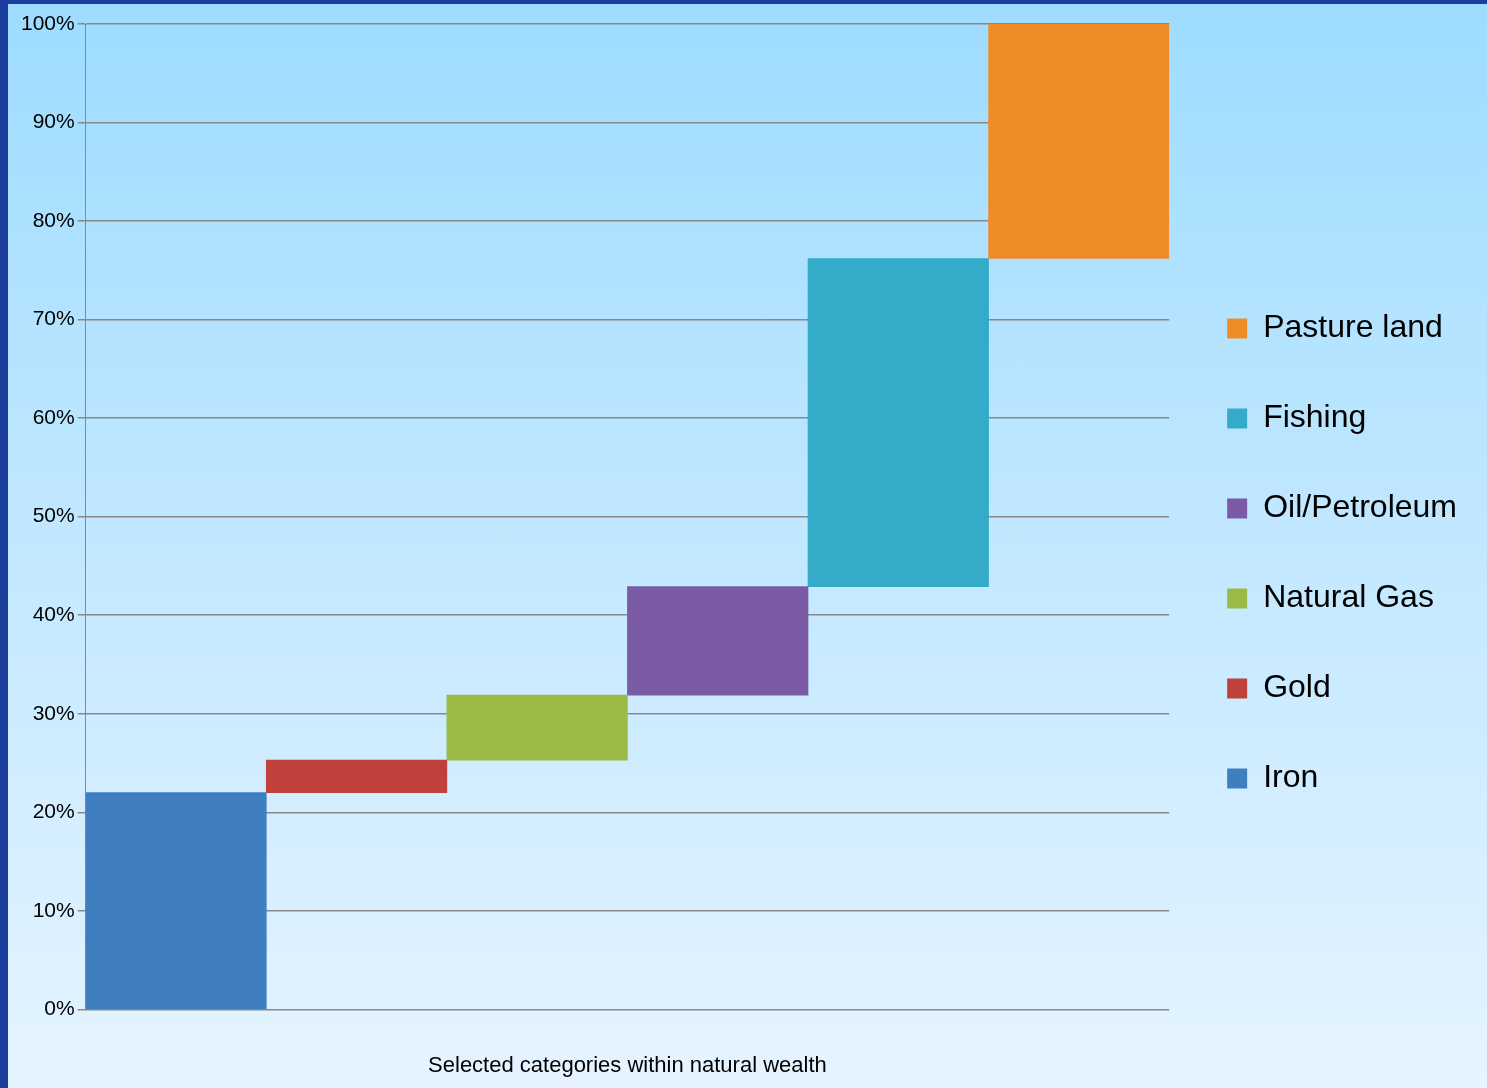 The height and width of the screenshot is (1088, 1487). What do you see at coordinates (59, 1008) in the screenshot?
I see `y-tick-label: 0%` at bounding box center [59, 1008].